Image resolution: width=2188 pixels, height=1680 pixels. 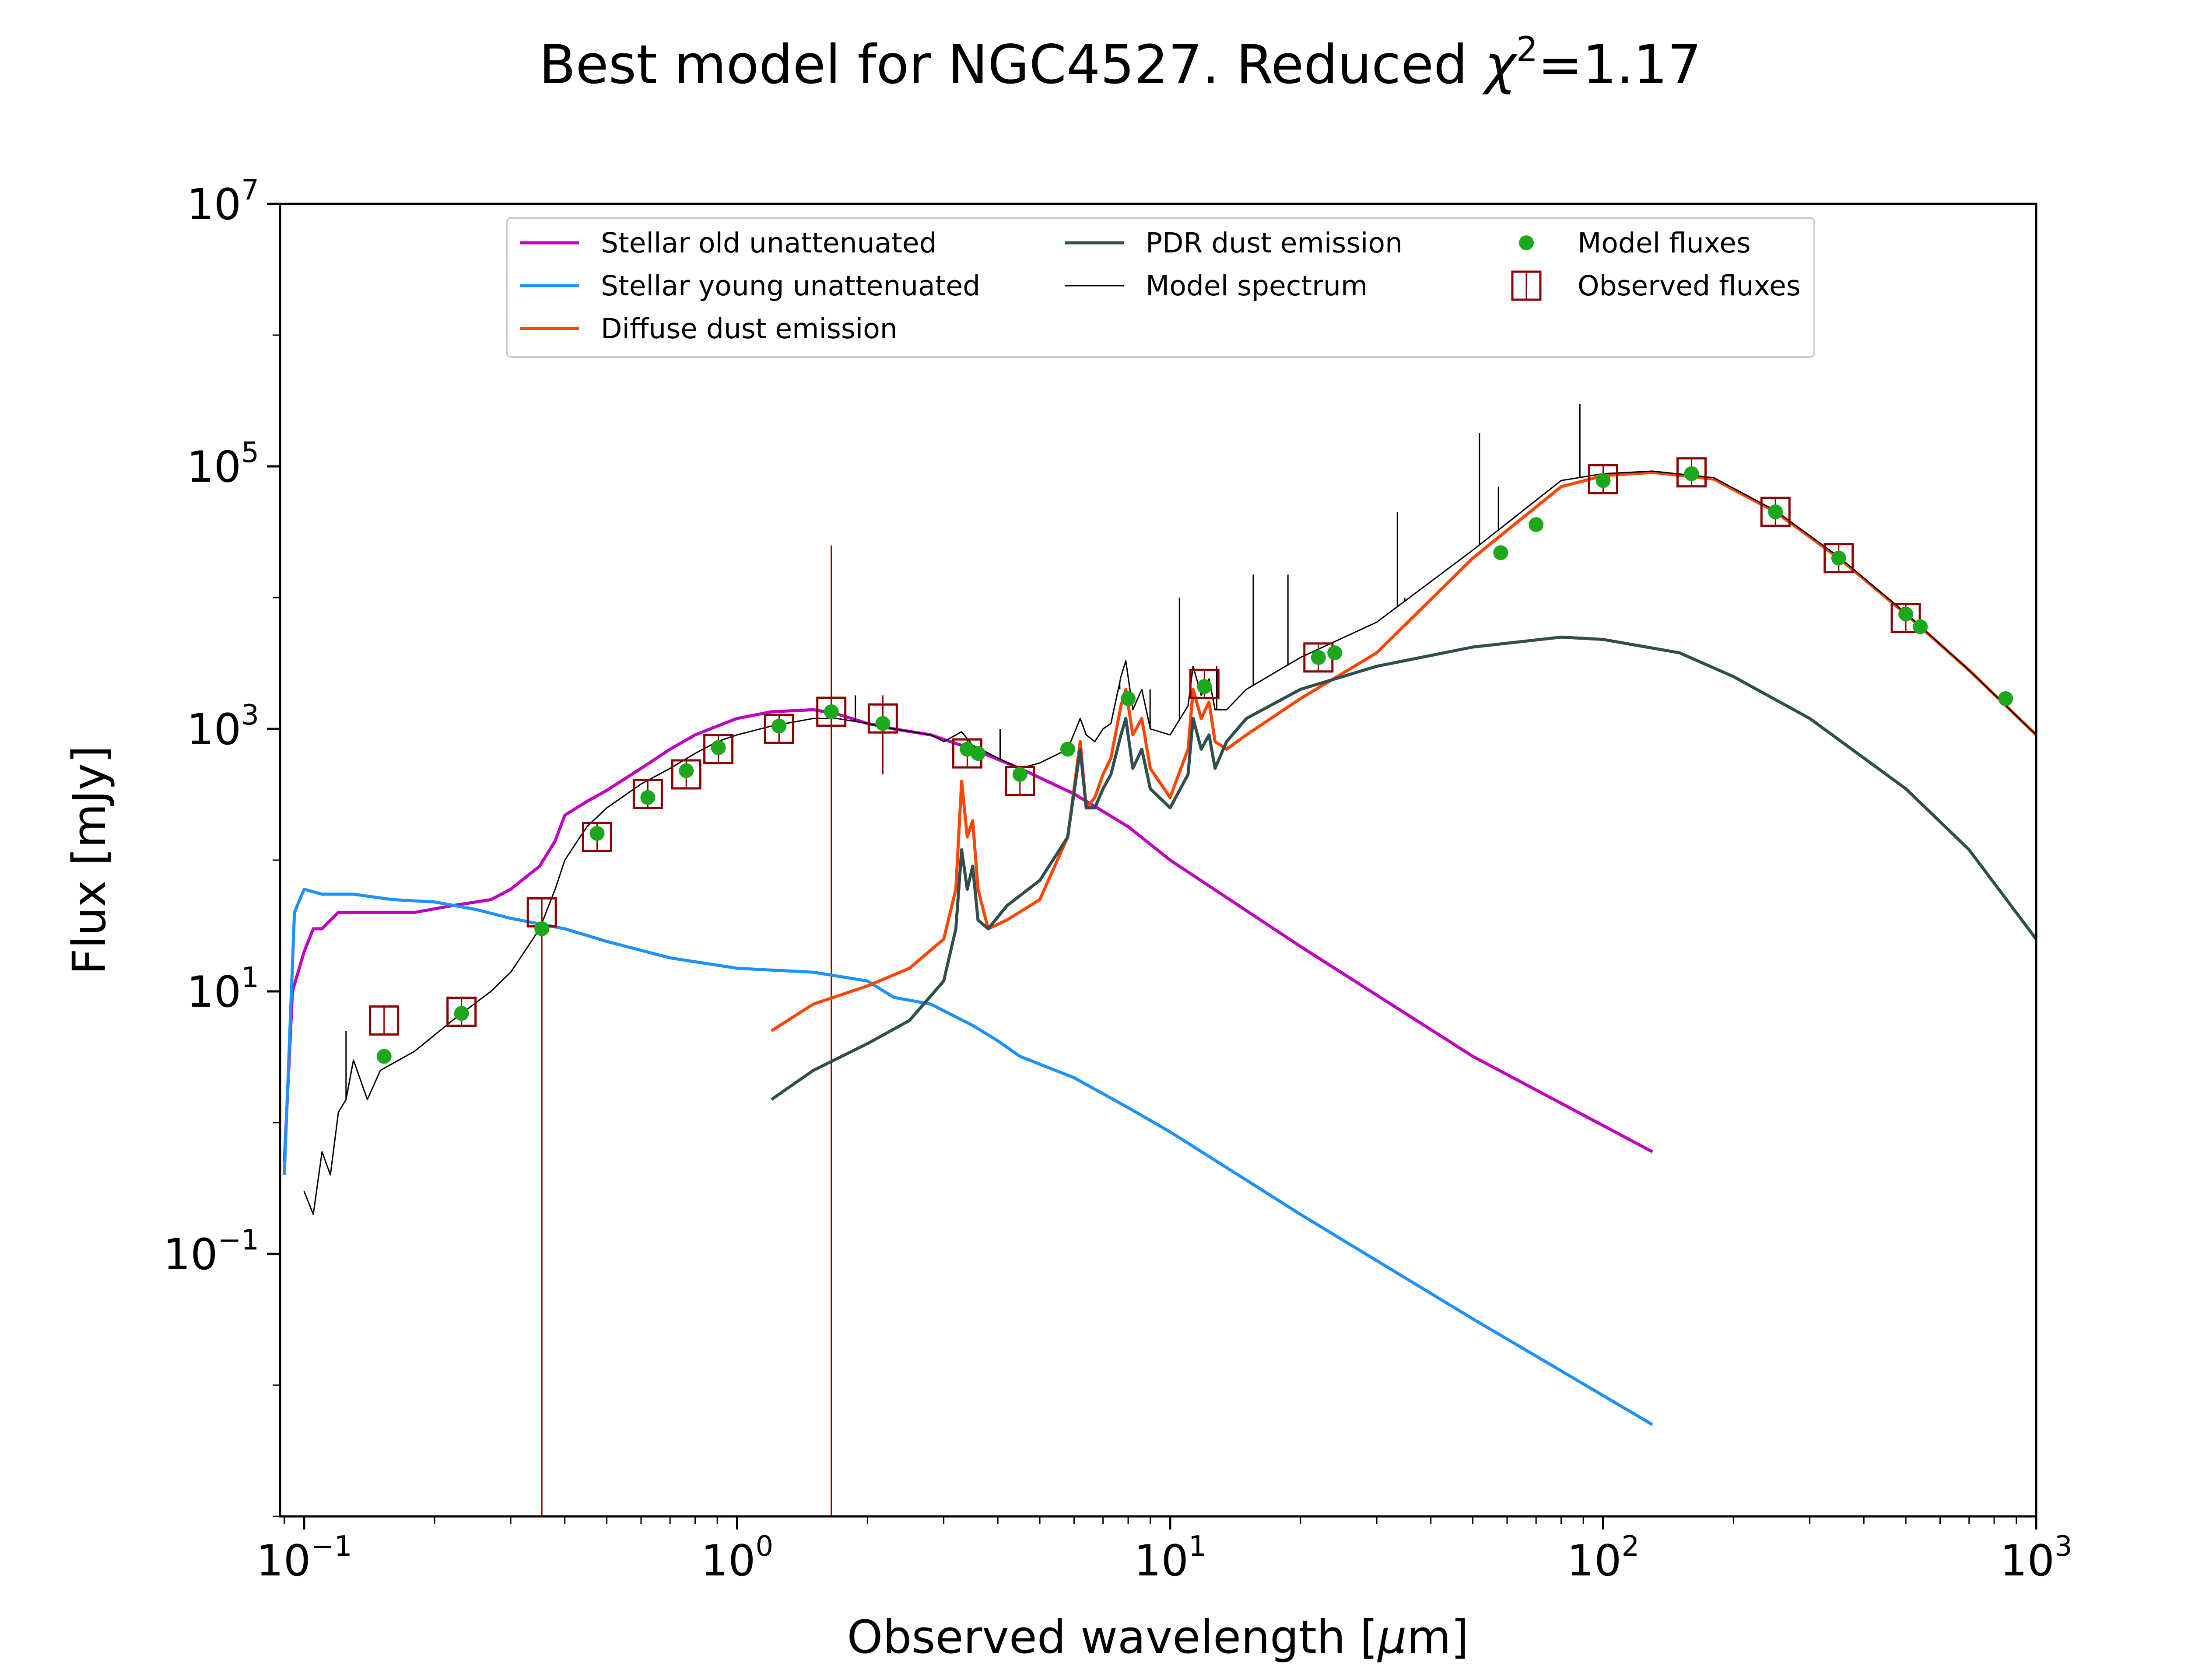 I want to click on legend-item-model-fluxes: Model fluxes, so click(x=1635, y=243).